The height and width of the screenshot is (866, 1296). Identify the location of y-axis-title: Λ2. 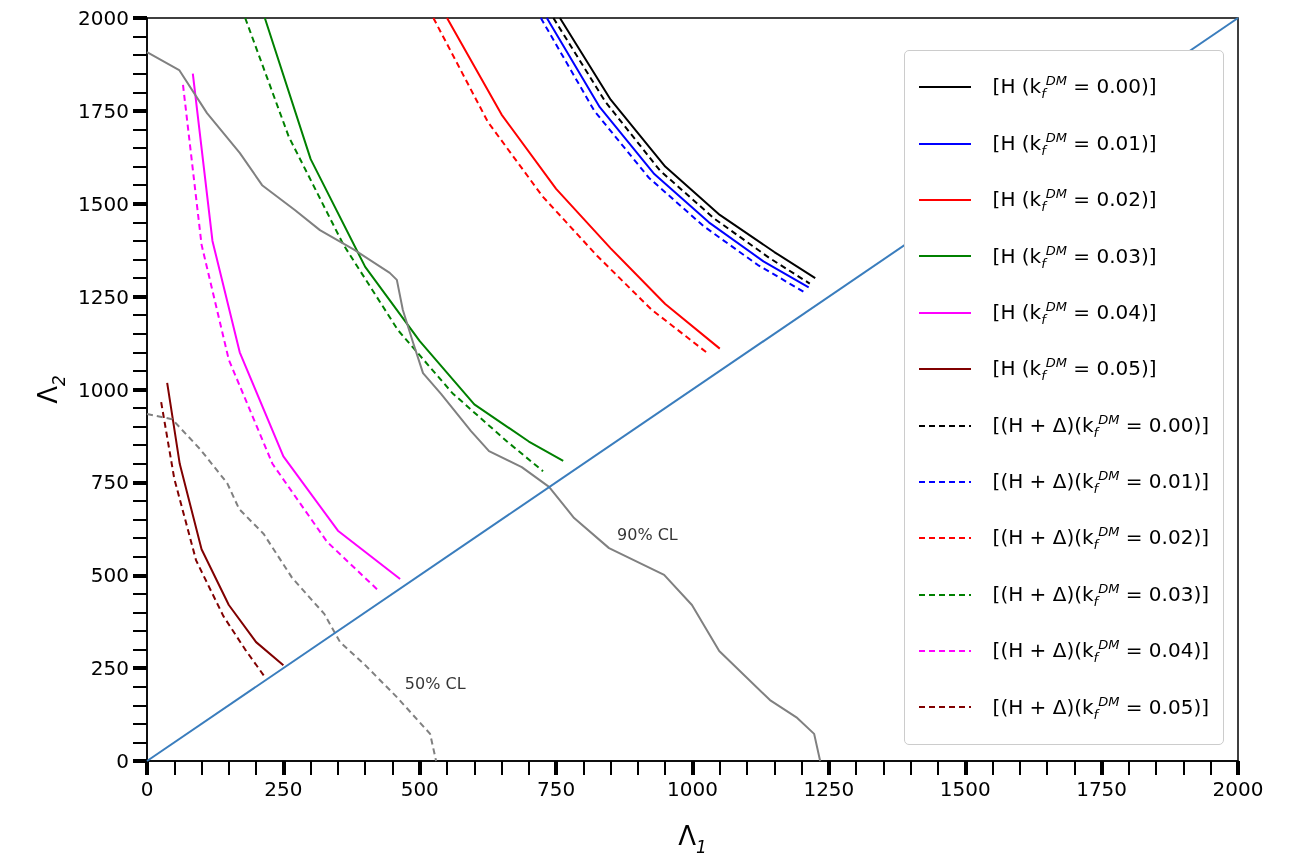
(50, 389).